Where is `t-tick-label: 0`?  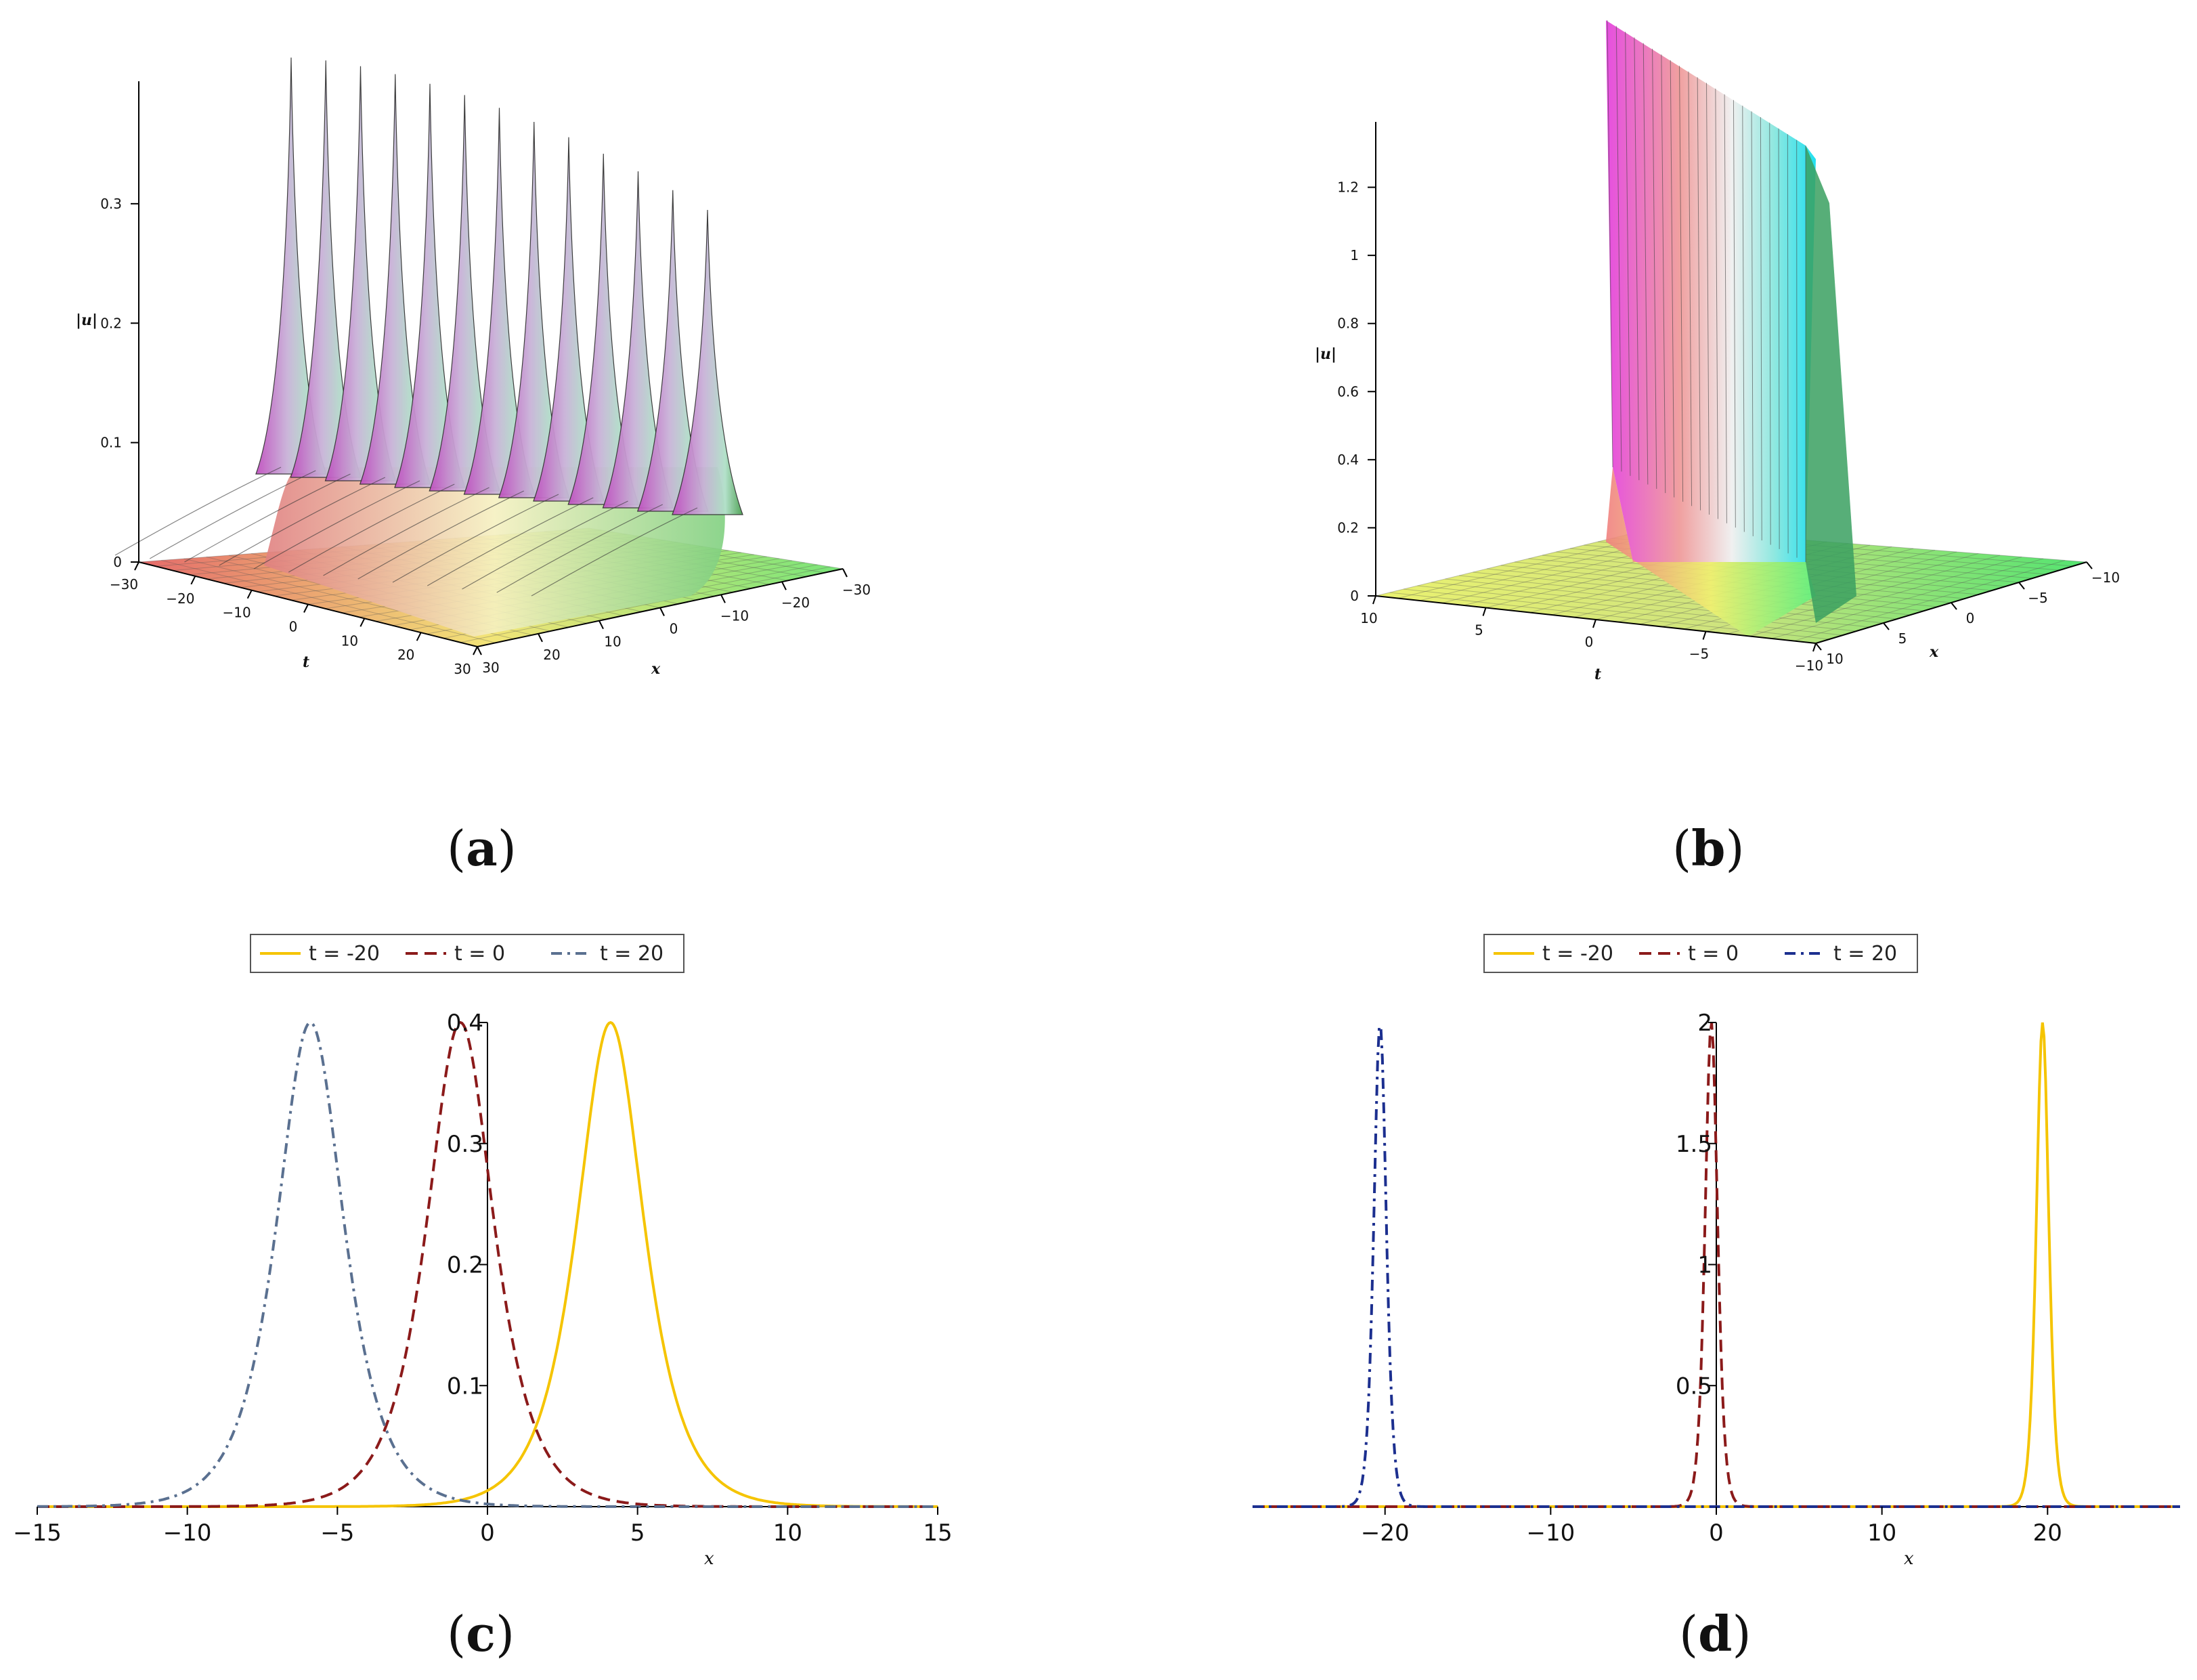
t-tick-label: 0 is located at coordinates (1589, 642).